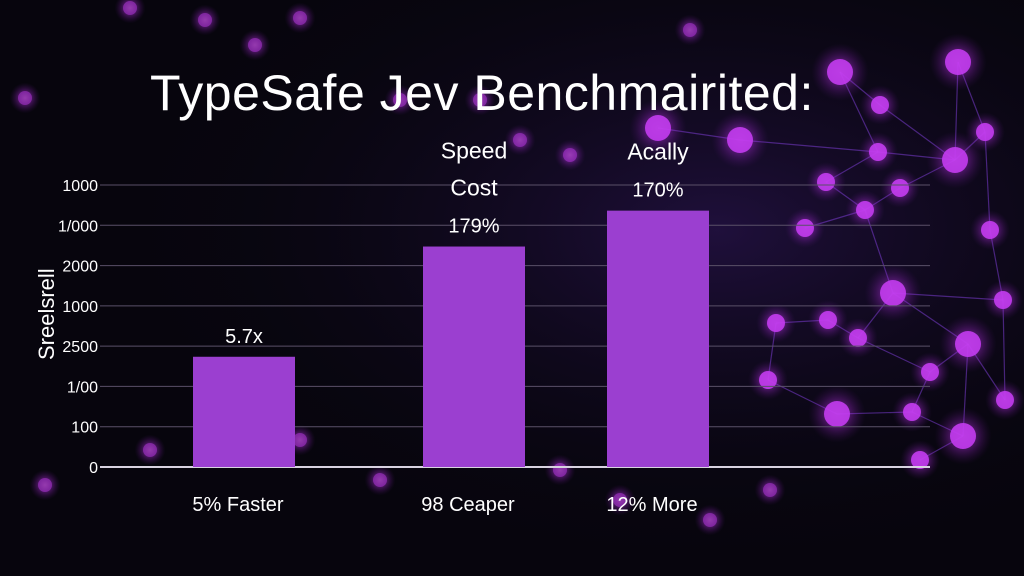 Image resolution: width=1024 pixels, height=576 pixels. Describe the element at coordinates (237, 505) in the screenshot. I see `x-category-label: 5% Faster` at that location.